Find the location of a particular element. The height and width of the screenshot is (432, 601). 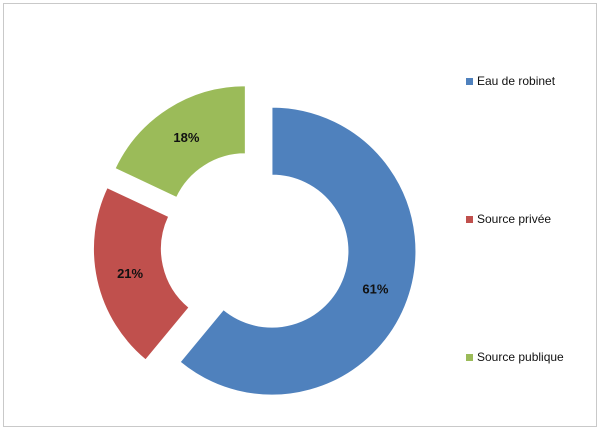

legend-item: Source publique is located at coordinates (515, 357).